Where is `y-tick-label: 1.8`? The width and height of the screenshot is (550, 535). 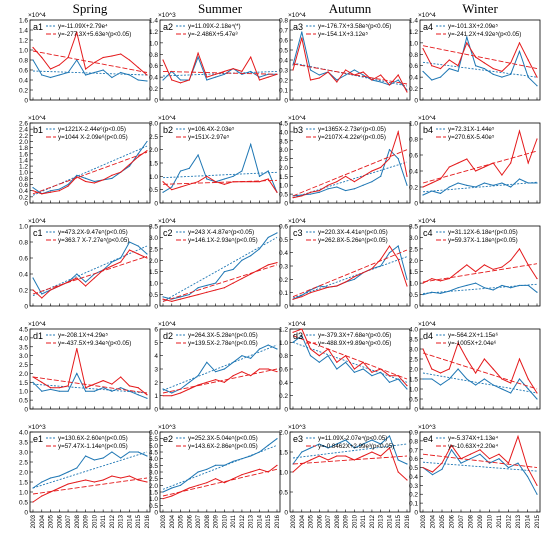 y-tick-label: 1.8 is located at coordinates (23, 148).